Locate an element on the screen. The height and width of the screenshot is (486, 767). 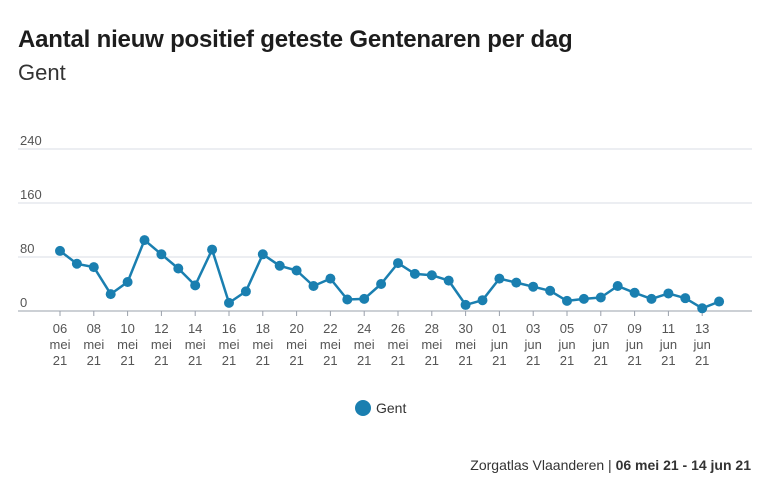
x-tick-label: 18 mei 21 is located at coordinates (262, 344).